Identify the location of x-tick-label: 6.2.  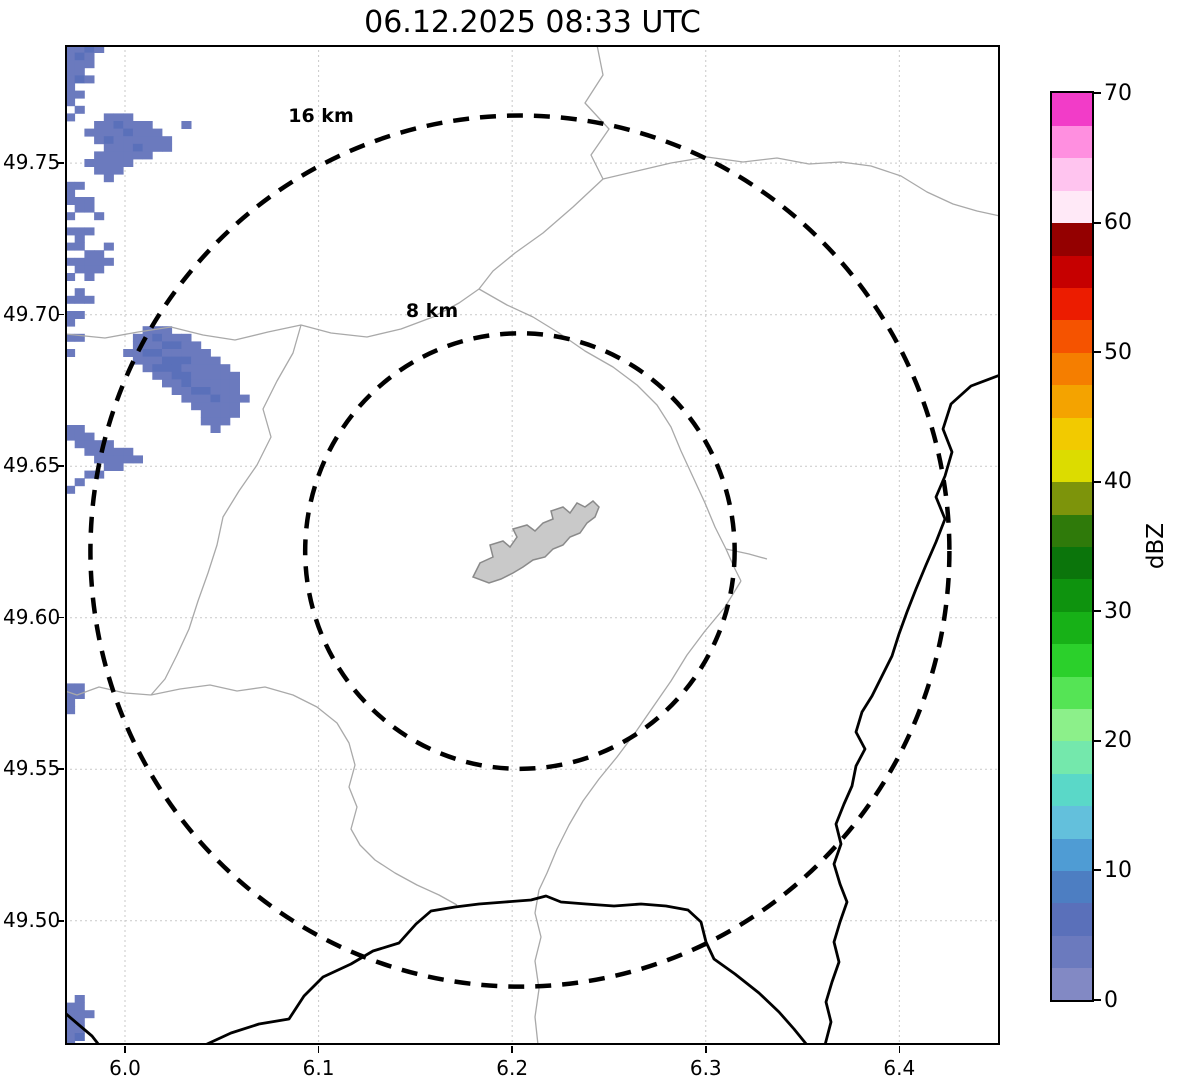
(512, 1068).